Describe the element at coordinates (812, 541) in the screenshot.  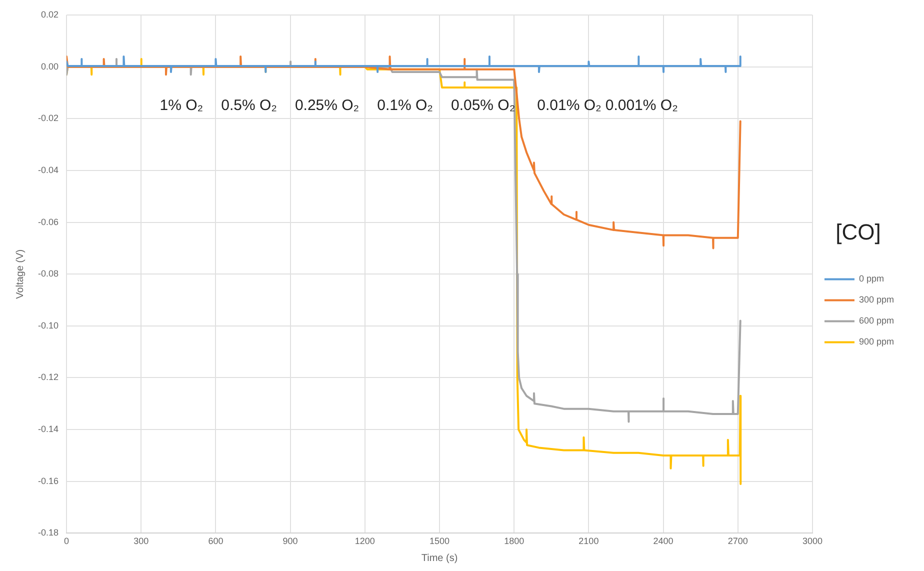
I see `x-tick-label: 3000` at that location.